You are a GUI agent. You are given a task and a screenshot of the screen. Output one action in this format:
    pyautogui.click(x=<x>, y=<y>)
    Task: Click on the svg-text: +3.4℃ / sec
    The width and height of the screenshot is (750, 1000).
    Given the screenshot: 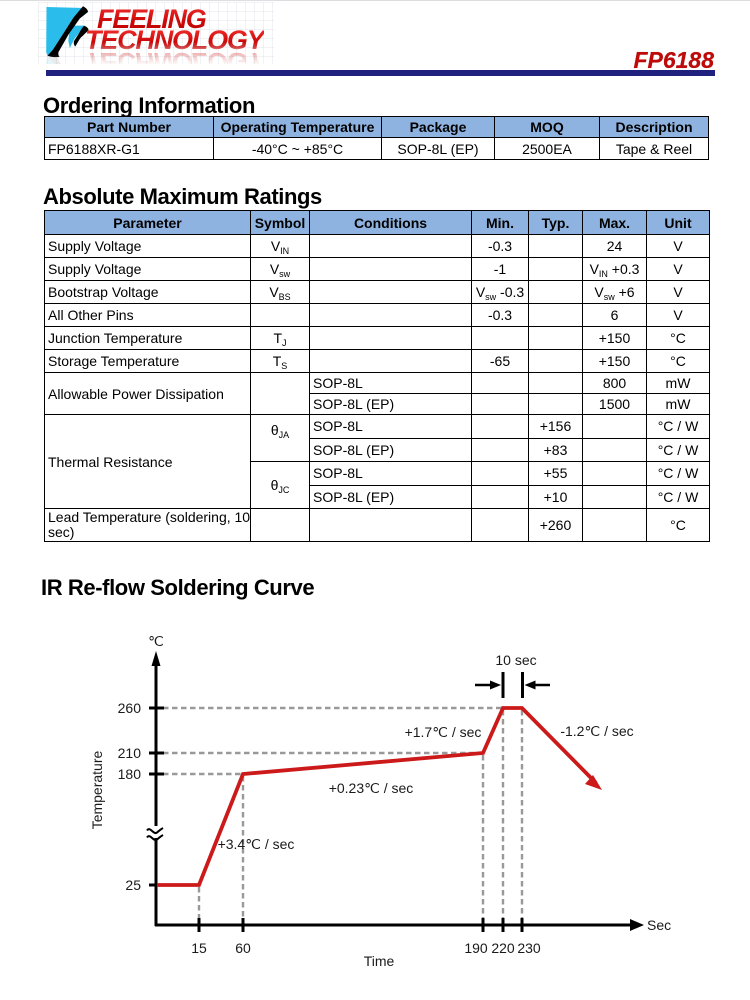 What is the action you would take?
    pyautogui.click(x=256, y=844)
    